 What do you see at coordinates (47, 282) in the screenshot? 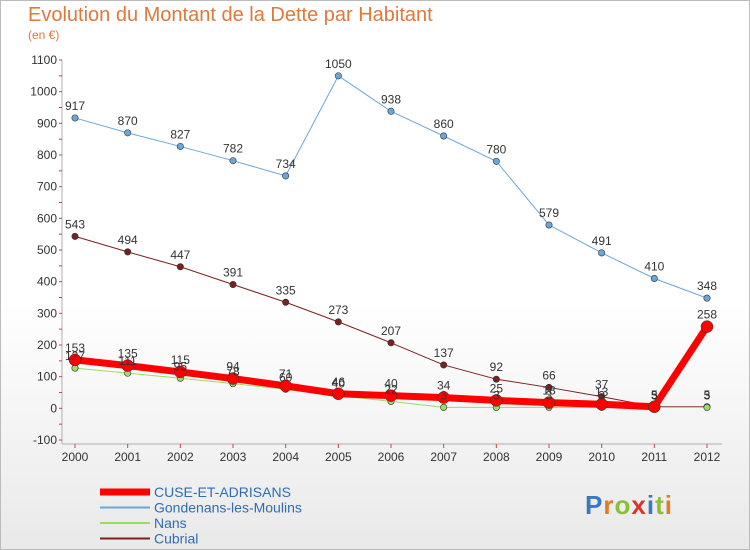
I see `y-tick-label: 400` at bounding box center [47, 282].